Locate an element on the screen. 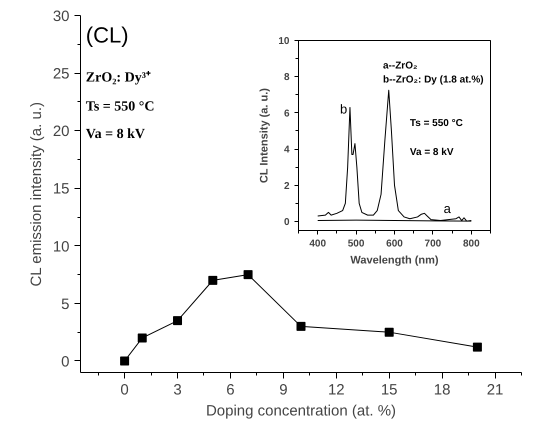 The width and height of the screenshot is (541, 430). annotation: a--ZrO₂ is located at coordinates (400, 66).